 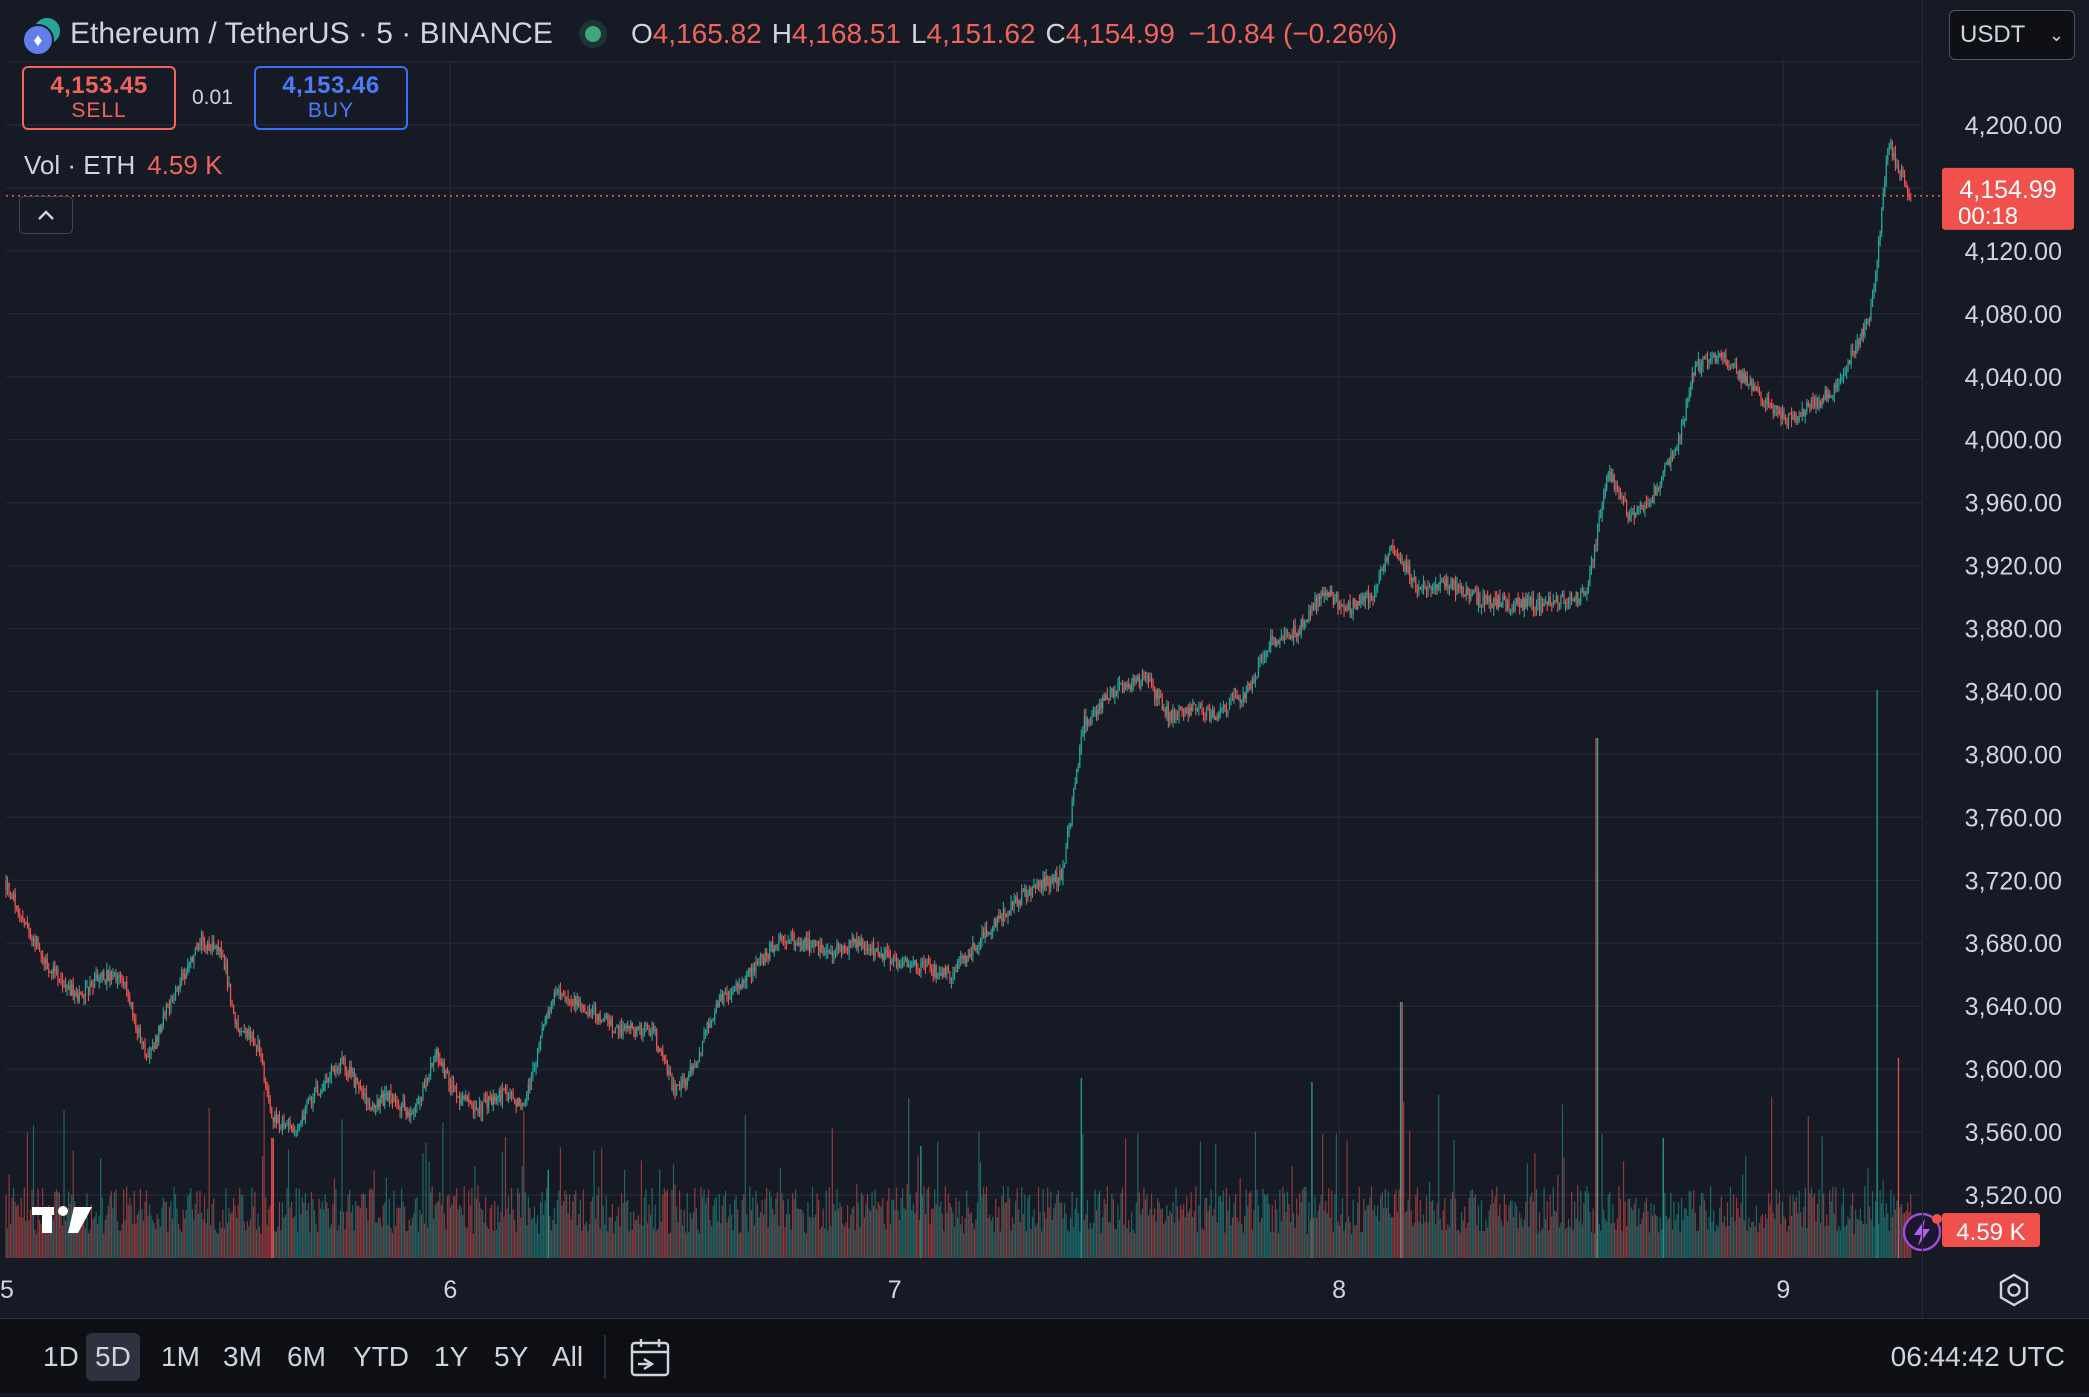 What do you see at coordinates (592, 34) in the screenshot?
I see `market-open-status-icon` at bounding box center [592, 34].